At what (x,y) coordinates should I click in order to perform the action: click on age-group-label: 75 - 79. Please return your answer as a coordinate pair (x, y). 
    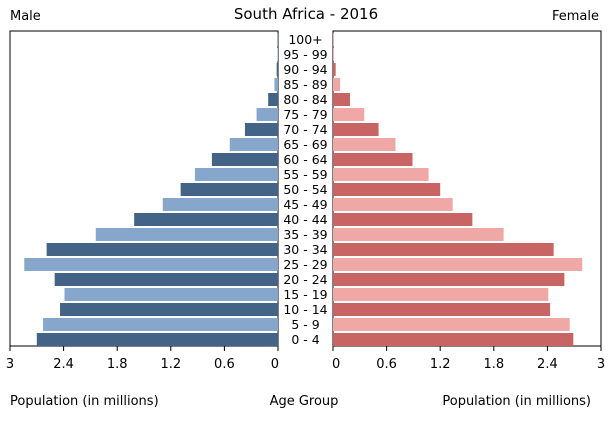
    Looking at the image, I should click on (305, 114).